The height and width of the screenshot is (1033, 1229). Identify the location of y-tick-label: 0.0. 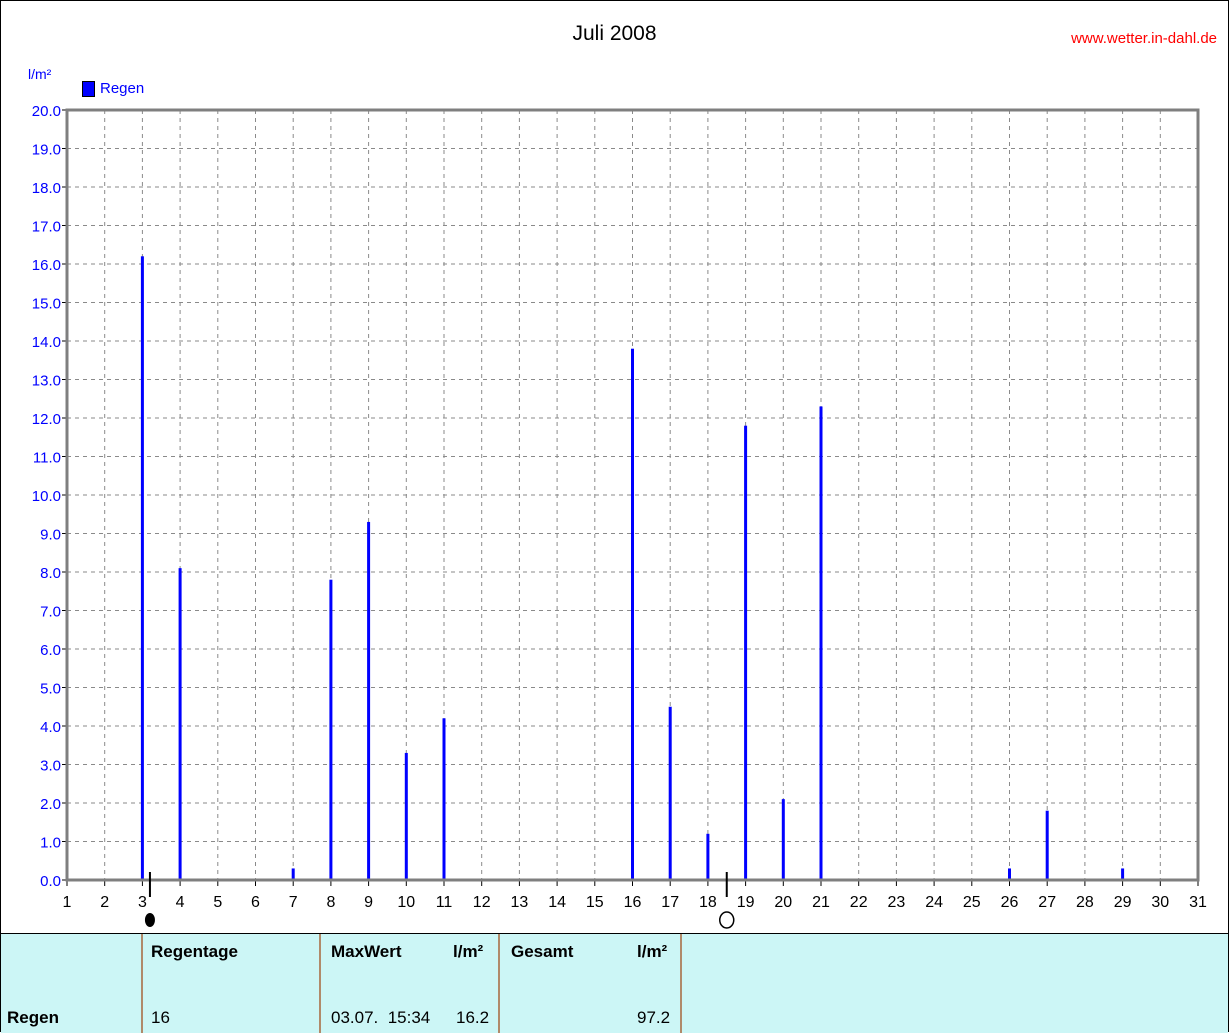
(50, 881).